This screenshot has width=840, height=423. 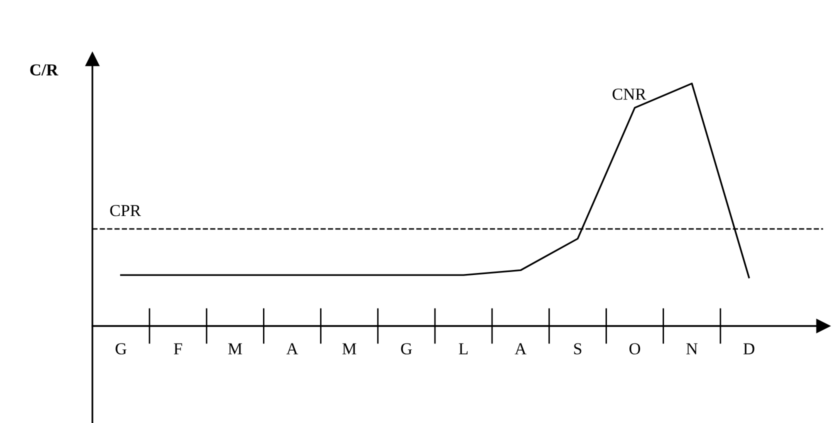 What do you see at coordinates (578, 348) in the screenshot?
I see `x-tick-label: S` at bounding box center [578, 348].